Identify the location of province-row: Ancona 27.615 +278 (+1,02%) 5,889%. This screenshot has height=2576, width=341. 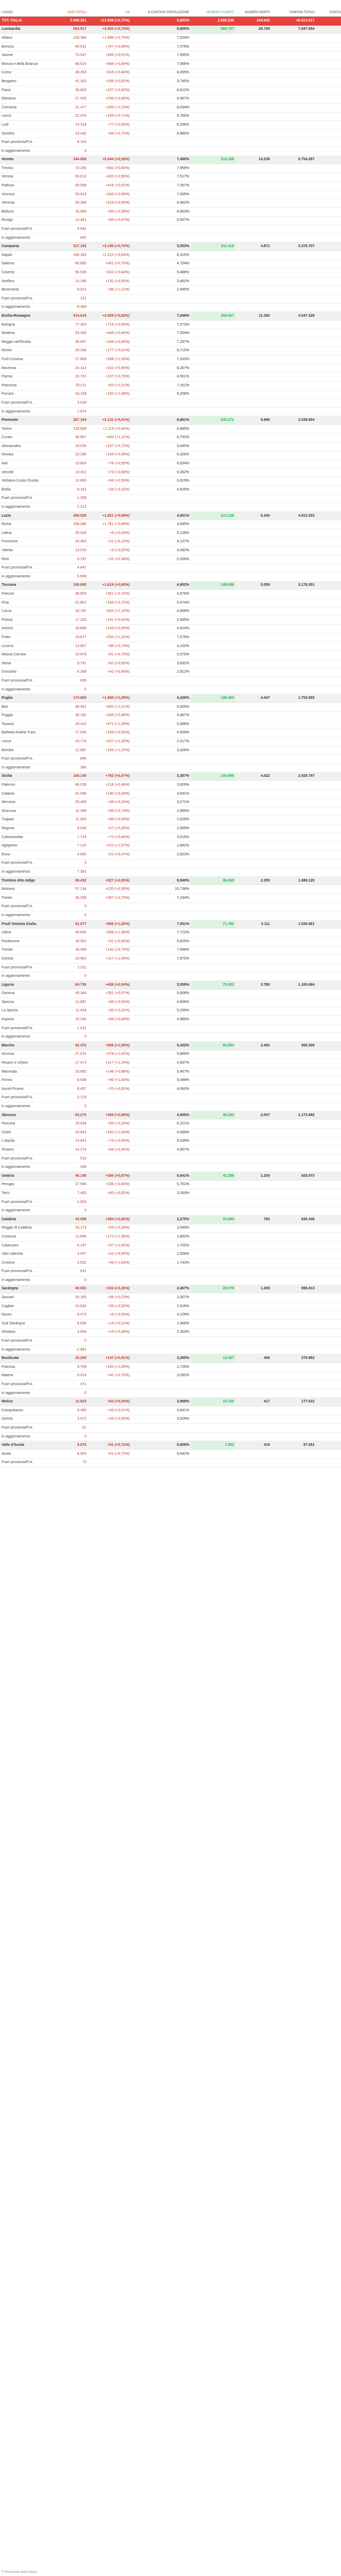
(170, 1055).